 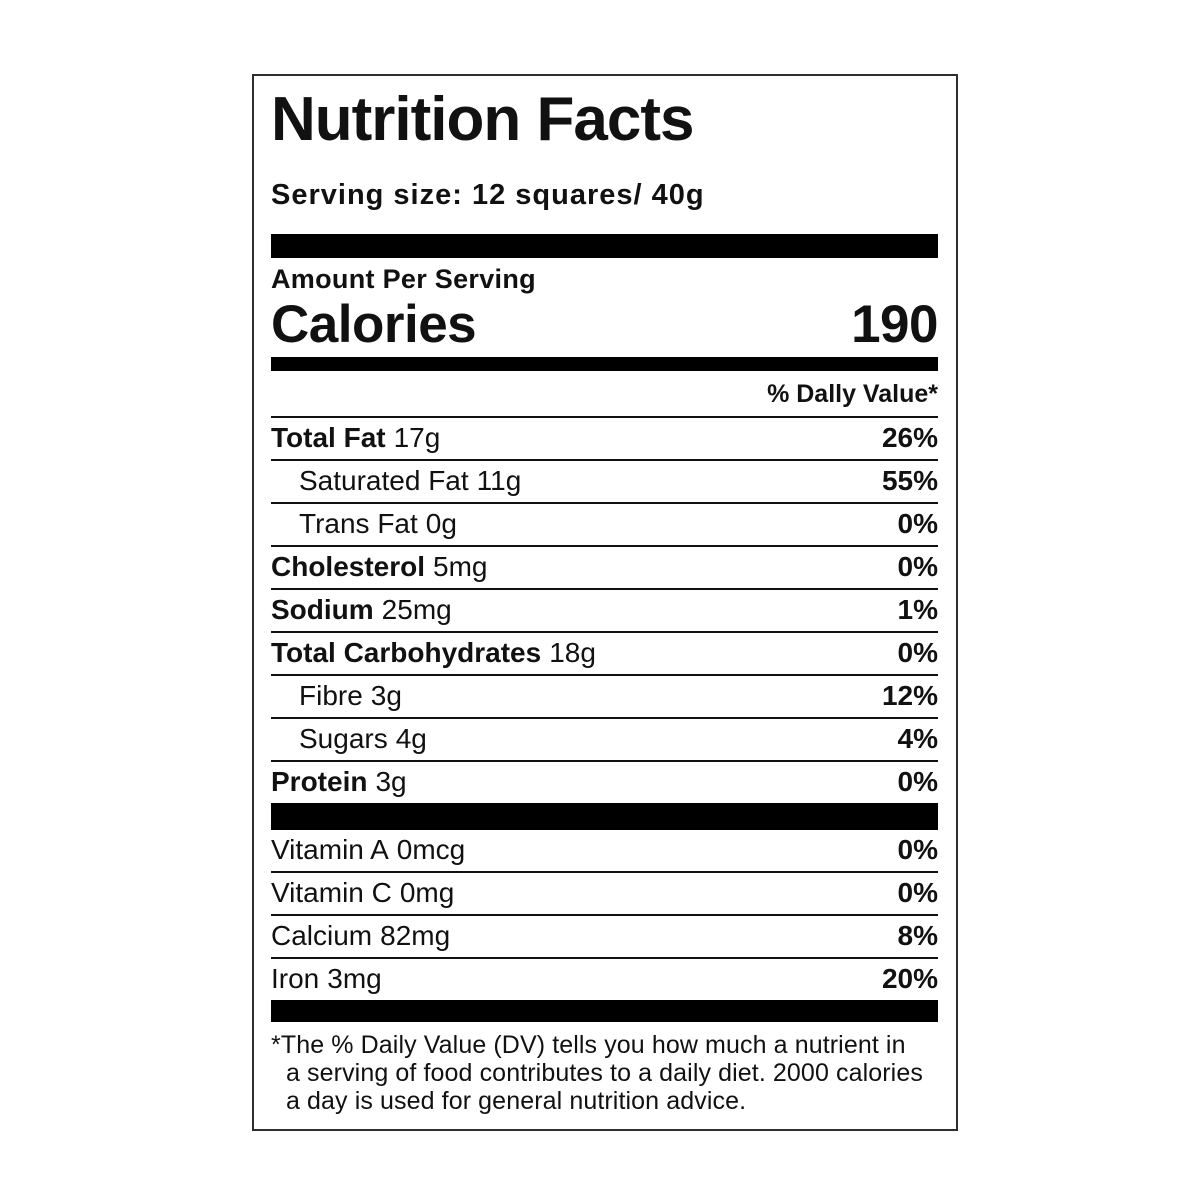 What do you see at coordinates (417, 437) in the screenshot?
I see `nutrient-amount: 17g` at bounding box center [417, 437].